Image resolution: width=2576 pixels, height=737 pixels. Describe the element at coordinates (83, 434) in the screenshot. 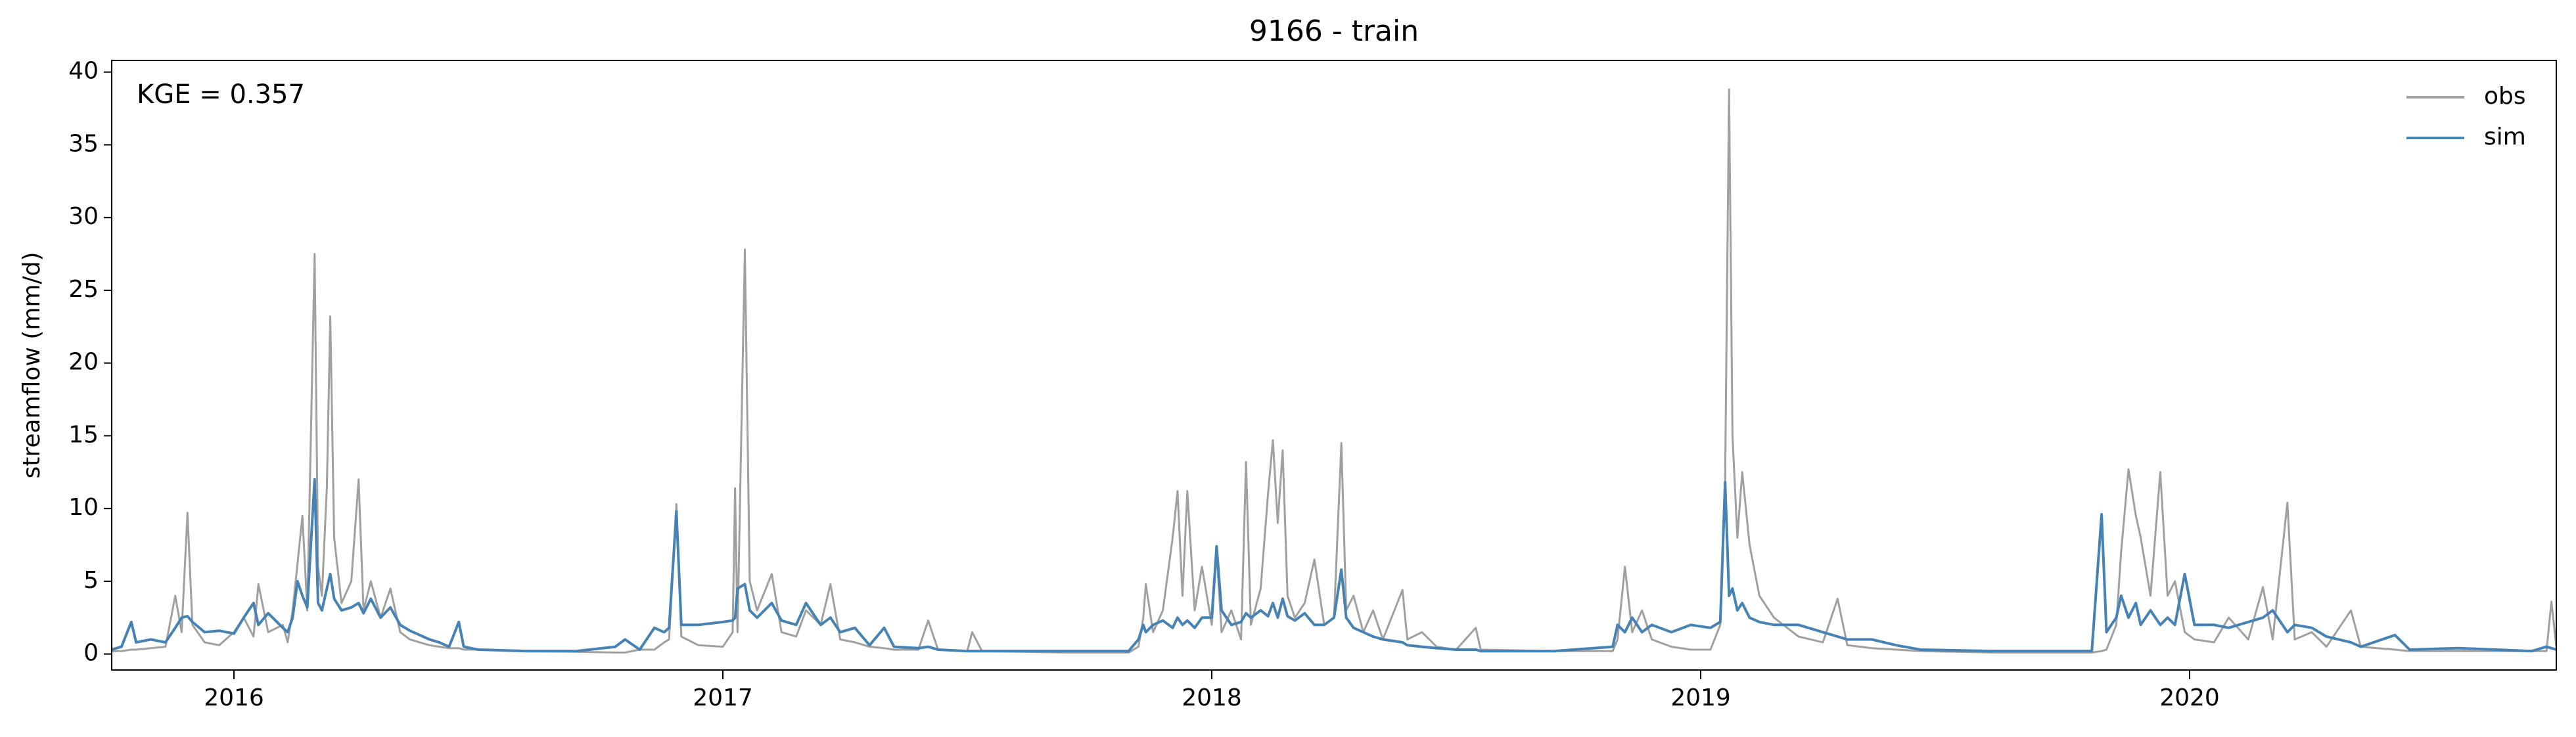

I see `y-tick-label: 15` at that location.